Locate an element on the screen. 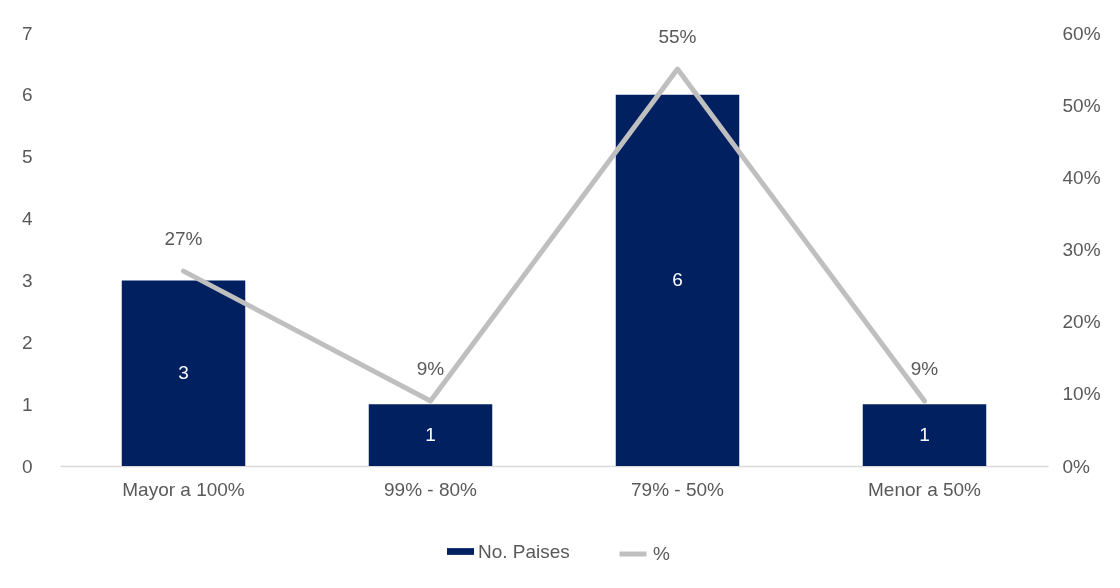 The height and width of the screenshot is (588, 1120). data-label: 6 is located at coordinates (677, 280).